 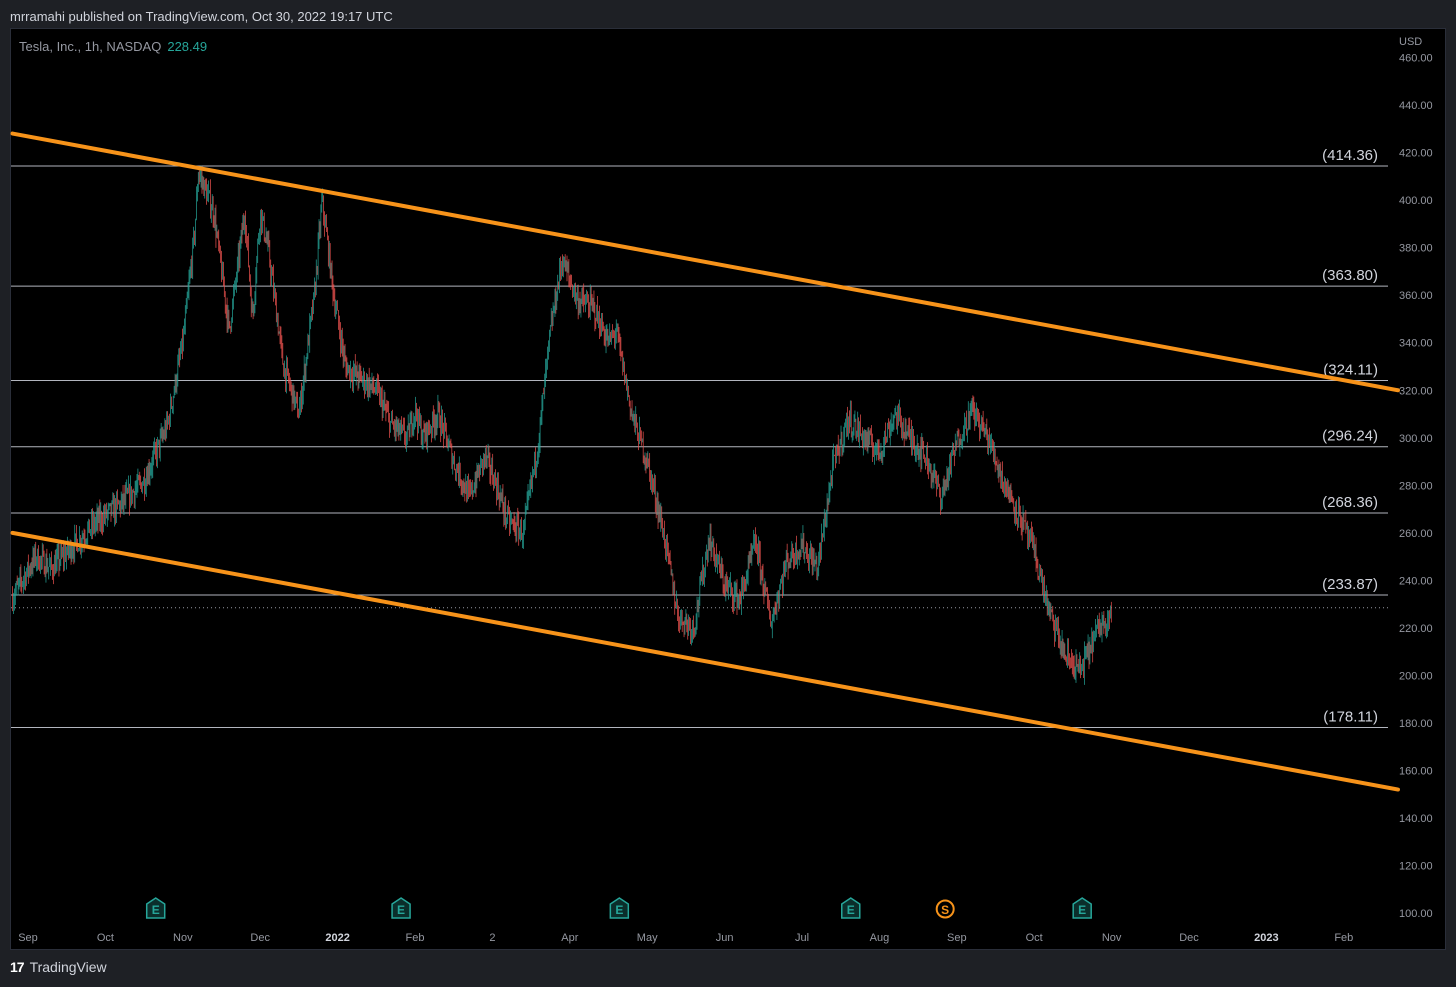 I want to click on x-tick-label: 2, so click(x=492, y=938).